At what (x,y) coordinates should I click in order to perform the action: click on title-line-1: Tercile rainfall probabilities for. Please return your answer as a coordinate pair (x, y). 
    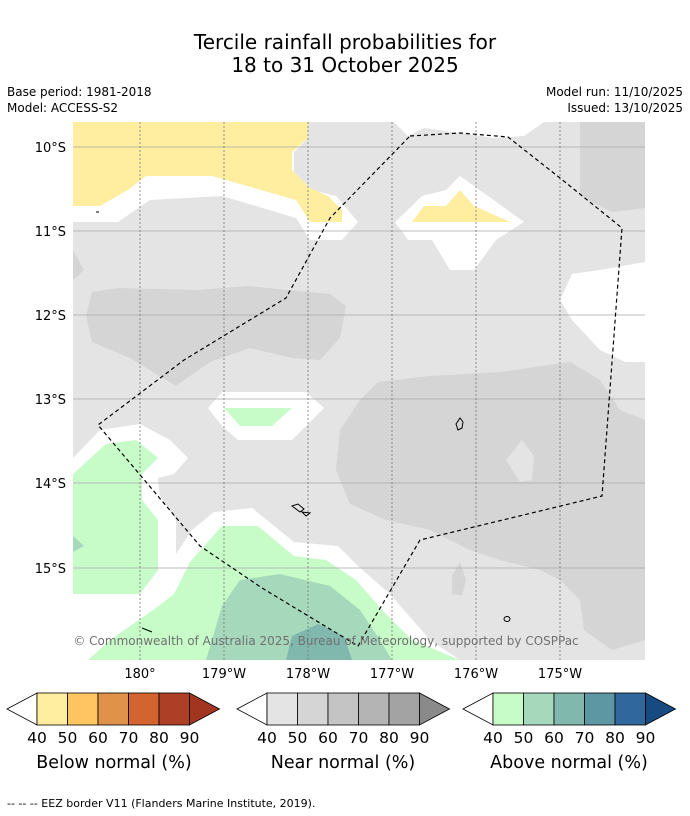
    Looking at the image, I should click on (345, 42).